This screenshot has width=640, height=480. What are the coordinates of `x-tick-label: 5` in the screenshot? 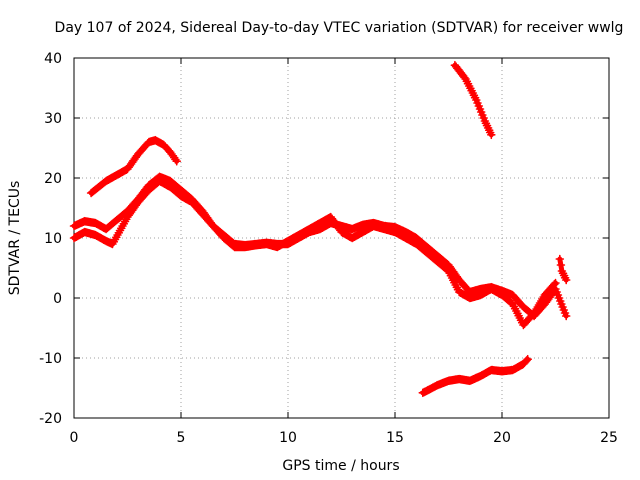 It's located at (181, 438).